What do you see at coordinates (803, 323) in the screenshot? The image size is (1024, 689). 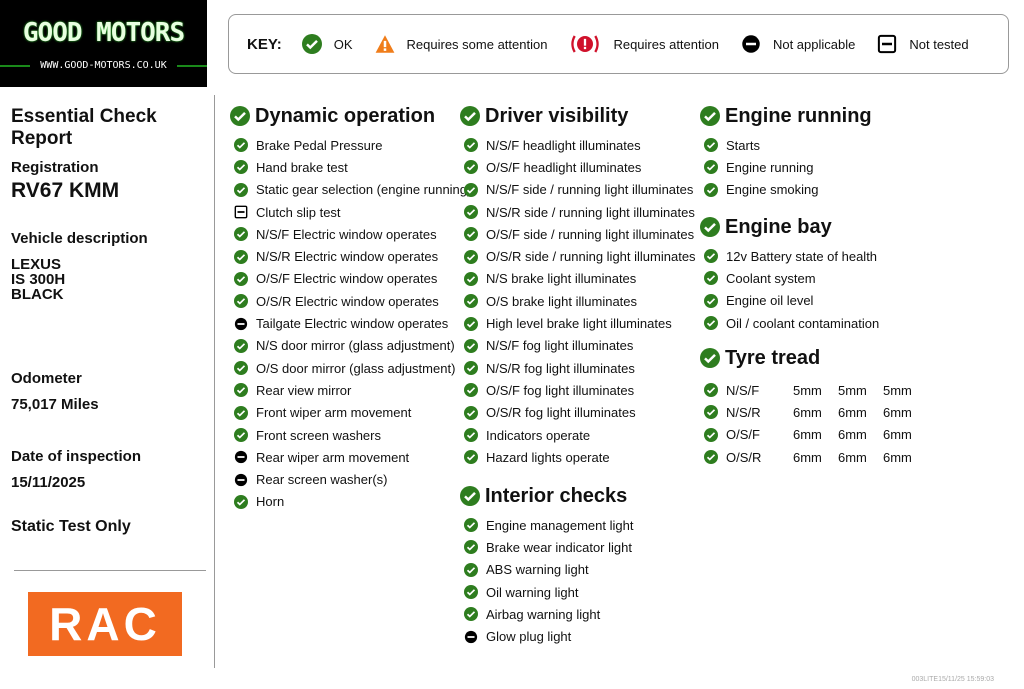 I see `check-item-label: Oil / coolant contamination` at bounding box center [803, 323].